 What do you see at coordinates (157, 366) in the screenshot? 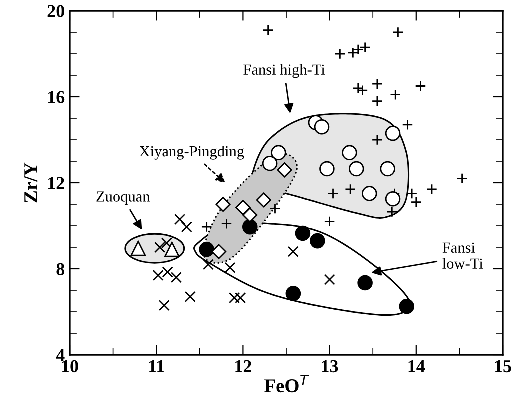
I see `x-tick-label: 11` at bounding box center [157, 366].